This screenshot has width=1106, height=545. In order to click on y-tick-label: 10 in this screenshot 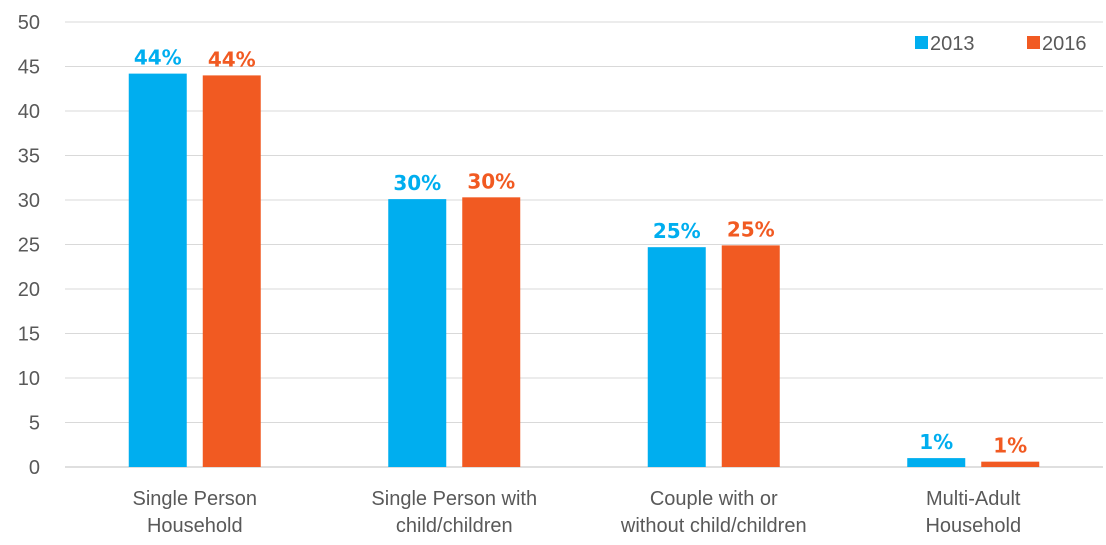, I will do `click(29, 379)`.